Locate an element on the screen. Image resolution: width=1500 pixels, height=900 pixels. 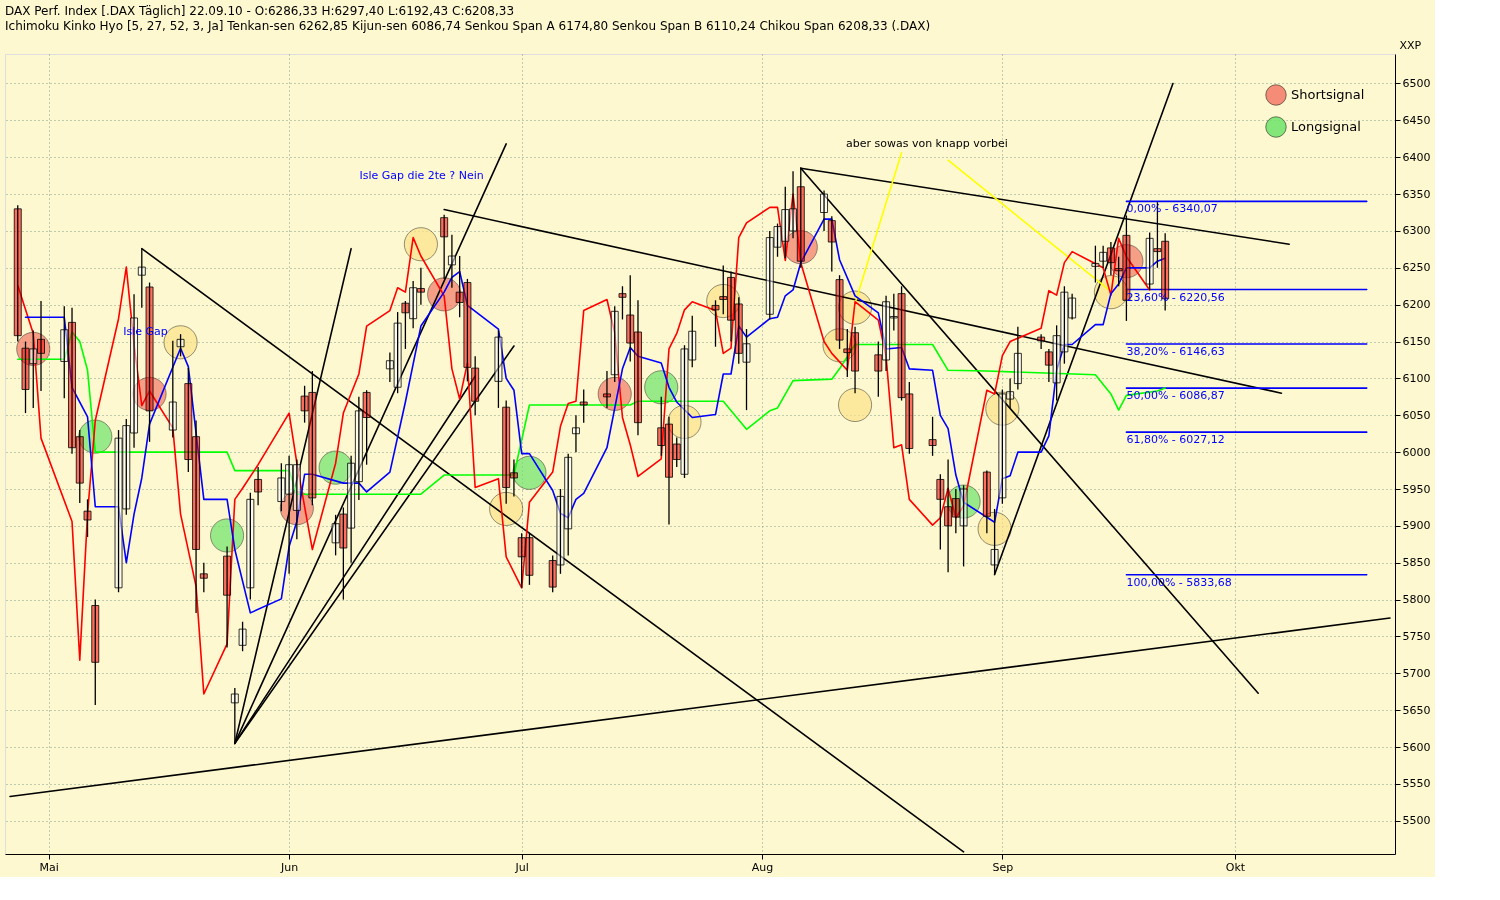
x-tick-label: Okt is located at coordinates (1235, 867).